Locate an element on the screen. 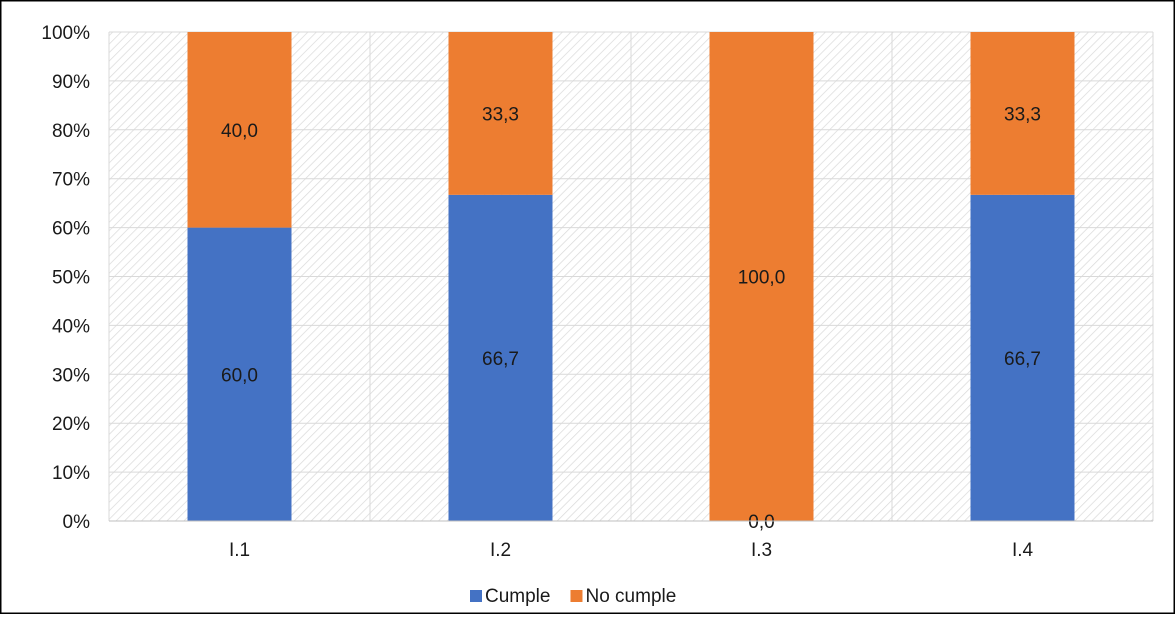 Image resolution: width=1175 pixels, height=619 pixels. legend: Cumple No cumple is located at coordinates (573, 596).